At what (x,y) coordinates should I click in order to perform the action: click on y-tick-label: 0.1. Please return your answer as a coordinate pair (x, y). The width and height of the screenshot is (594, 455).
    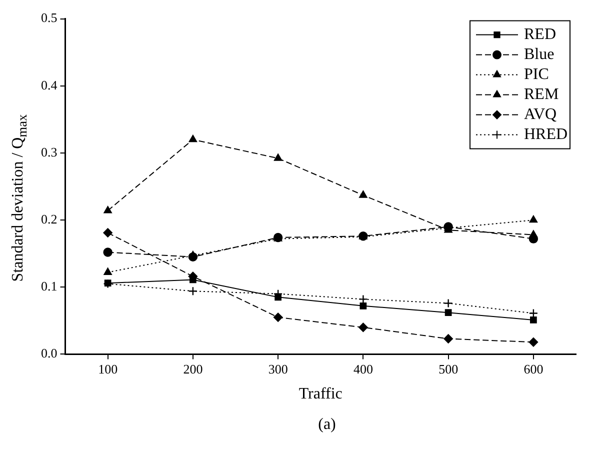
    Looking at the image, I should click on (49, 286).